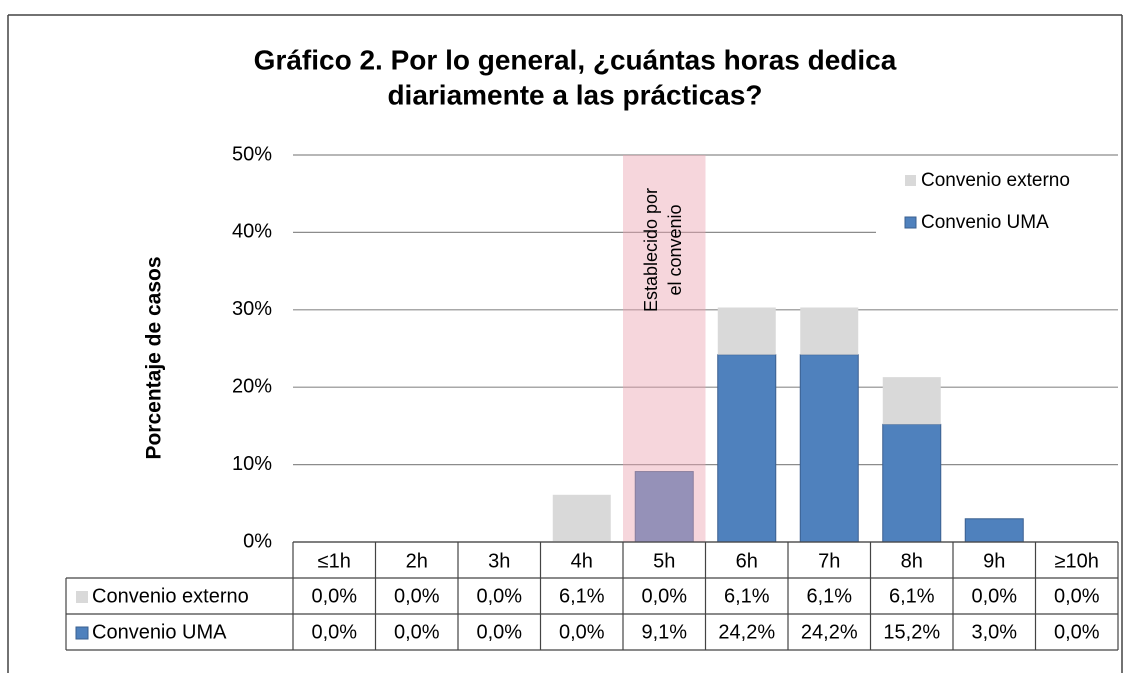  What do you see at coordinates (829, 561) in the screenshot?
I see `x-tick-label: 7h` at bounding box center [829, 561].